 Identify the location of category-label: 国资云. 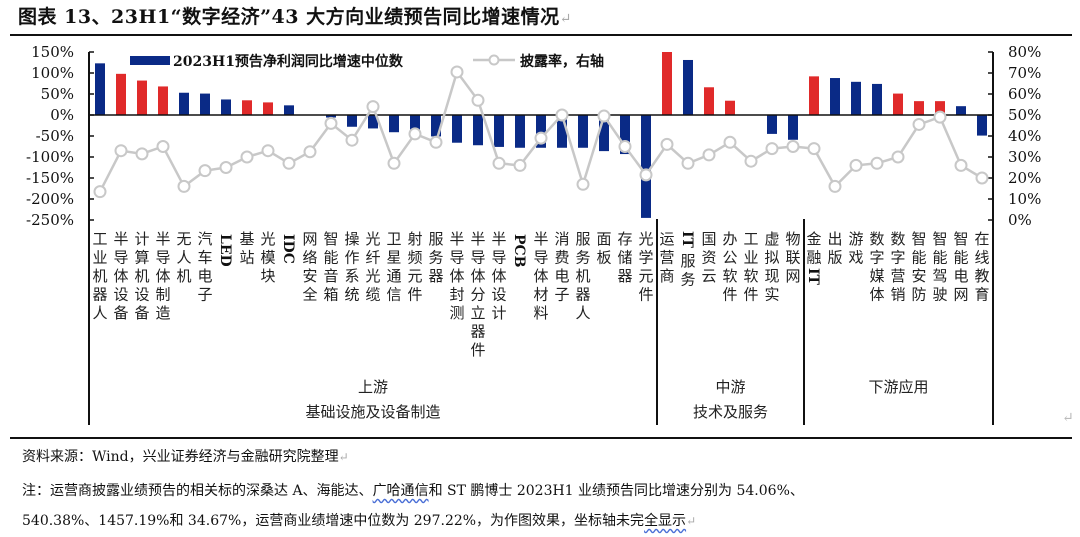
(708, 257).